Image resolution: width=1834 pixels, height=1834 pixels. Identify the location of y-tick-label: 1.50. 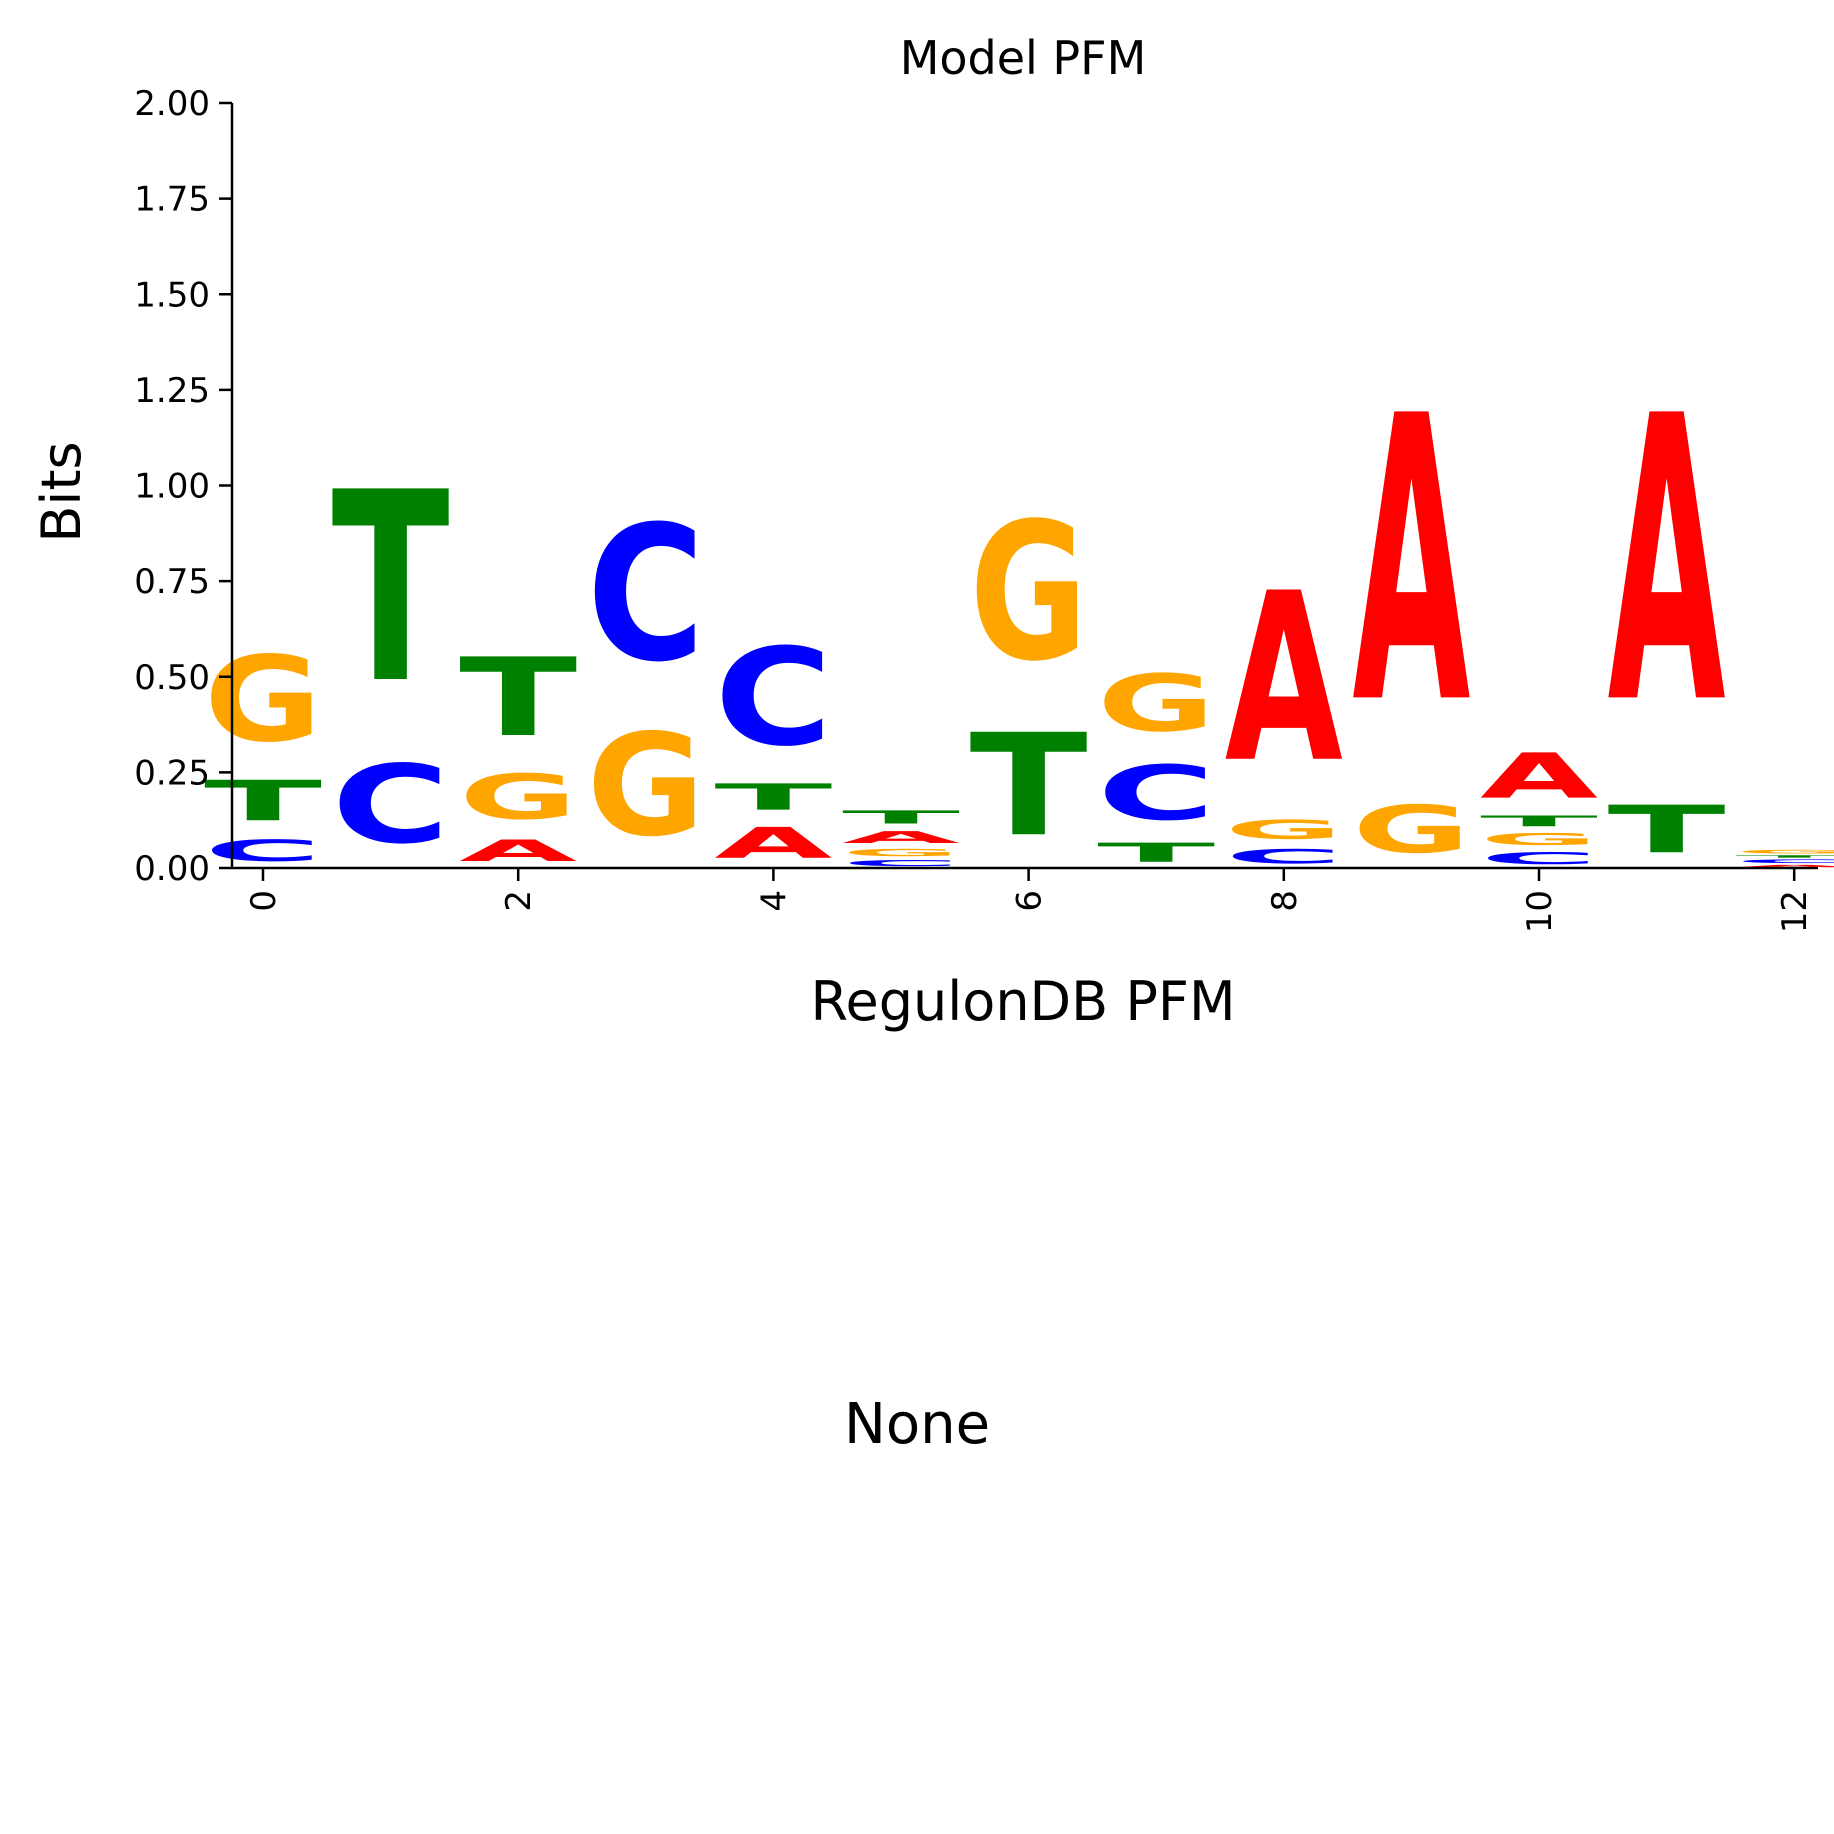
(172, 295).